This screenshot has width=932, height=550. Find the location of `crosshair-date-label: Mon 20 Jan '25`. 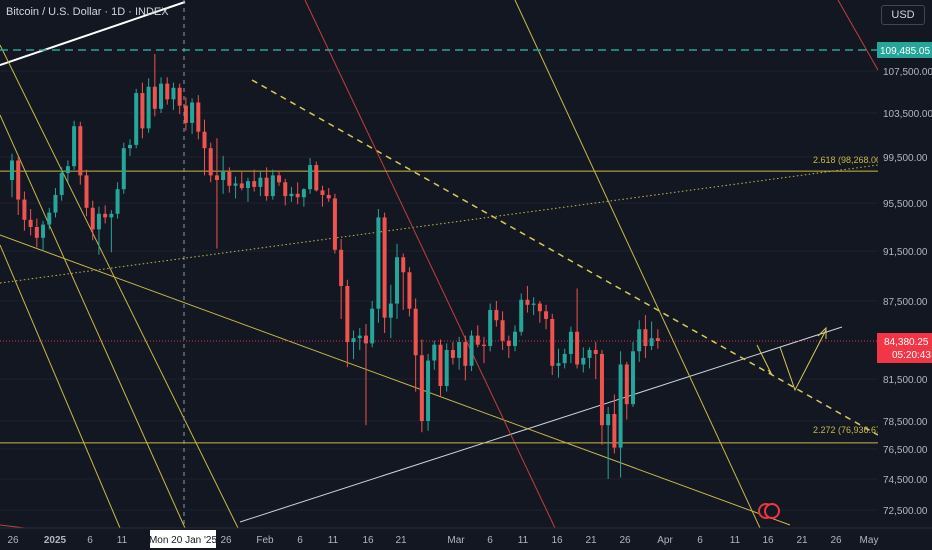

crosshair-date-label: Mon 20 Jan '25 is located at coordinates (183, 540).